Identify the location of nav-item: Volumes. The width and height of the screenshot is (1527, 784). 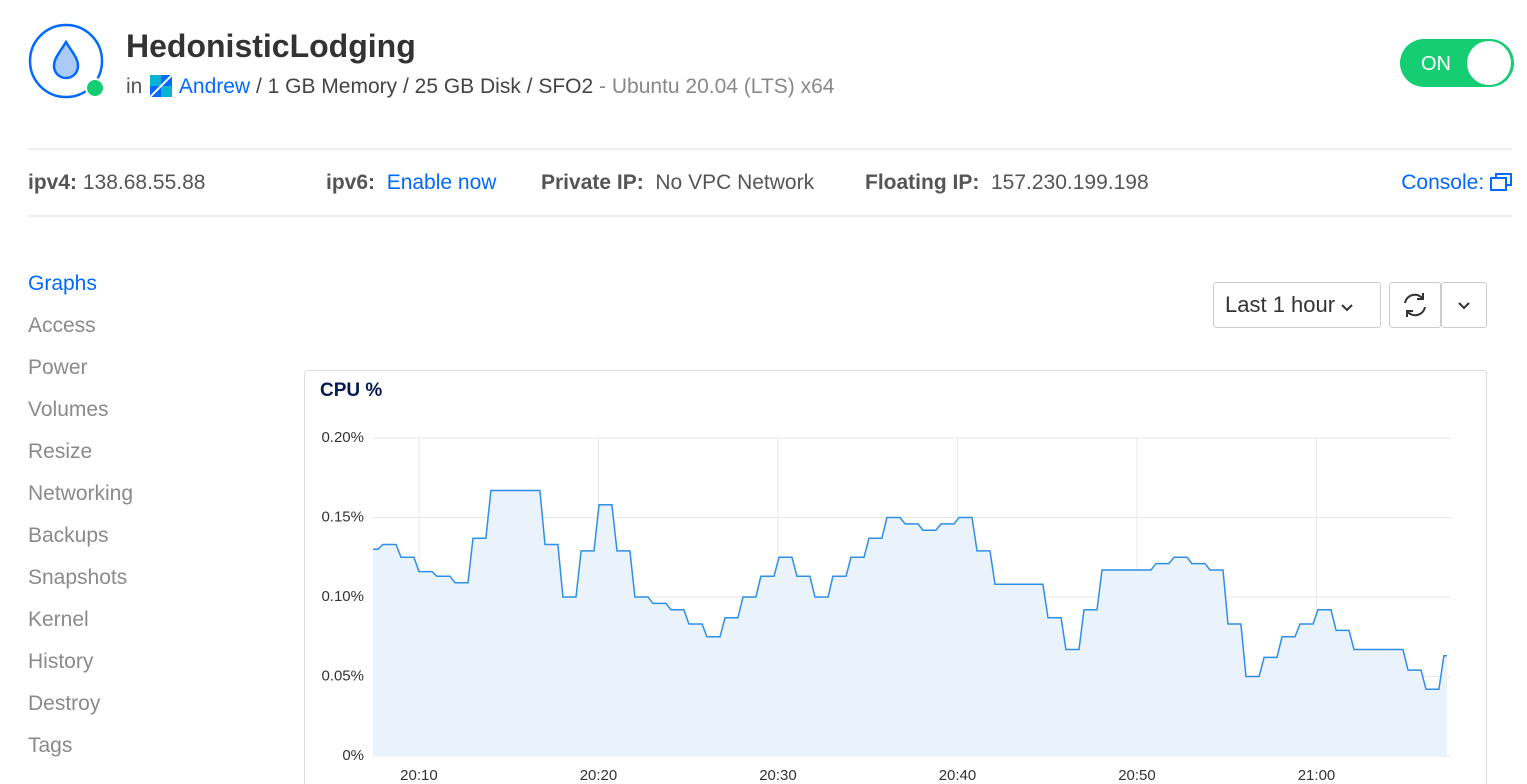
(68, 409).